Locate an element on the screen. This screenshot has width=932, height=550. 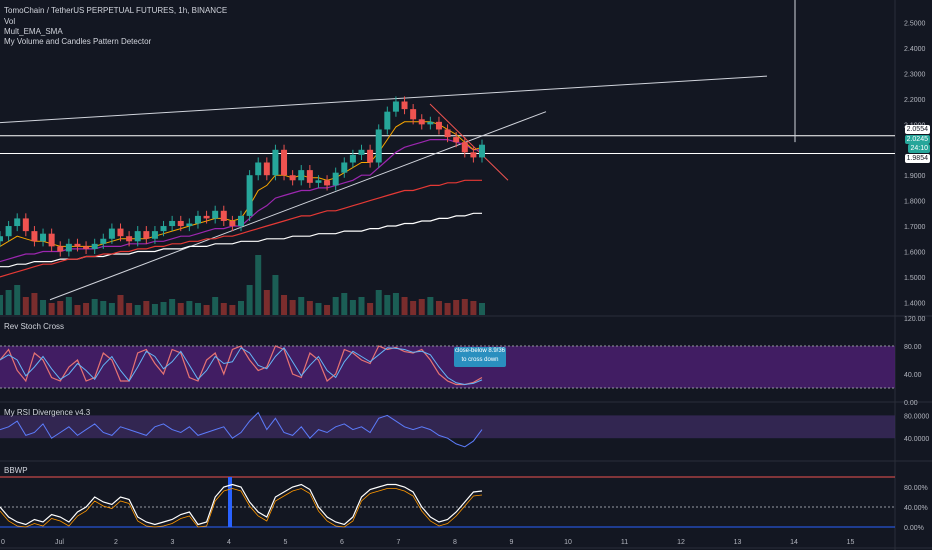
bbwp-line is located at coordinates (241, 504).